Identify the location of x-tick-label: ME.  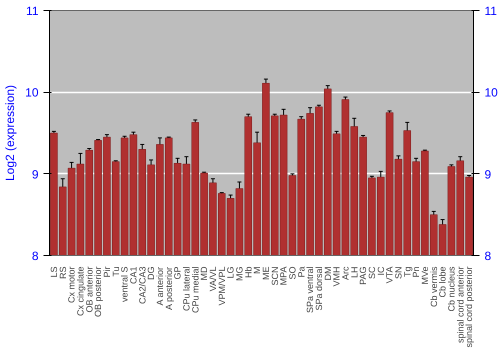
(265, 273).